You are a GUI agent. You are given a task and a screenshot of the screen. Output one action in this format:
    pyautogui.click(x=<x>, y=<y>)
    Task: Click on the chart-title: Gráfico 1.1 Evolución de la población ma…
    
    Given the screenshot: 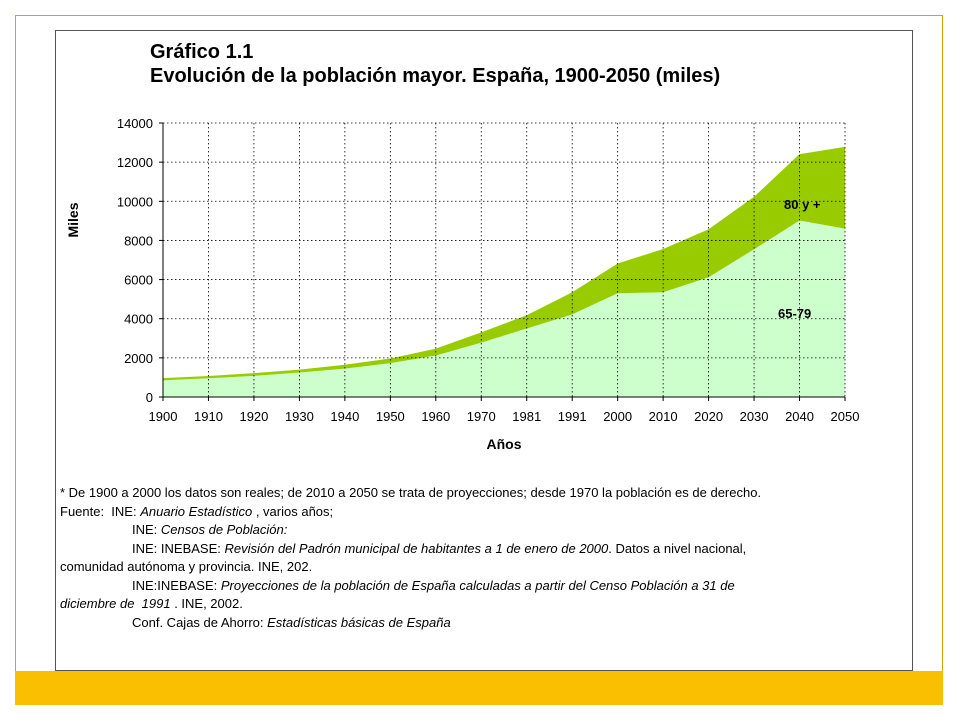 What is the action you would take?
    pyautogui.click(x=435, y=64)
    